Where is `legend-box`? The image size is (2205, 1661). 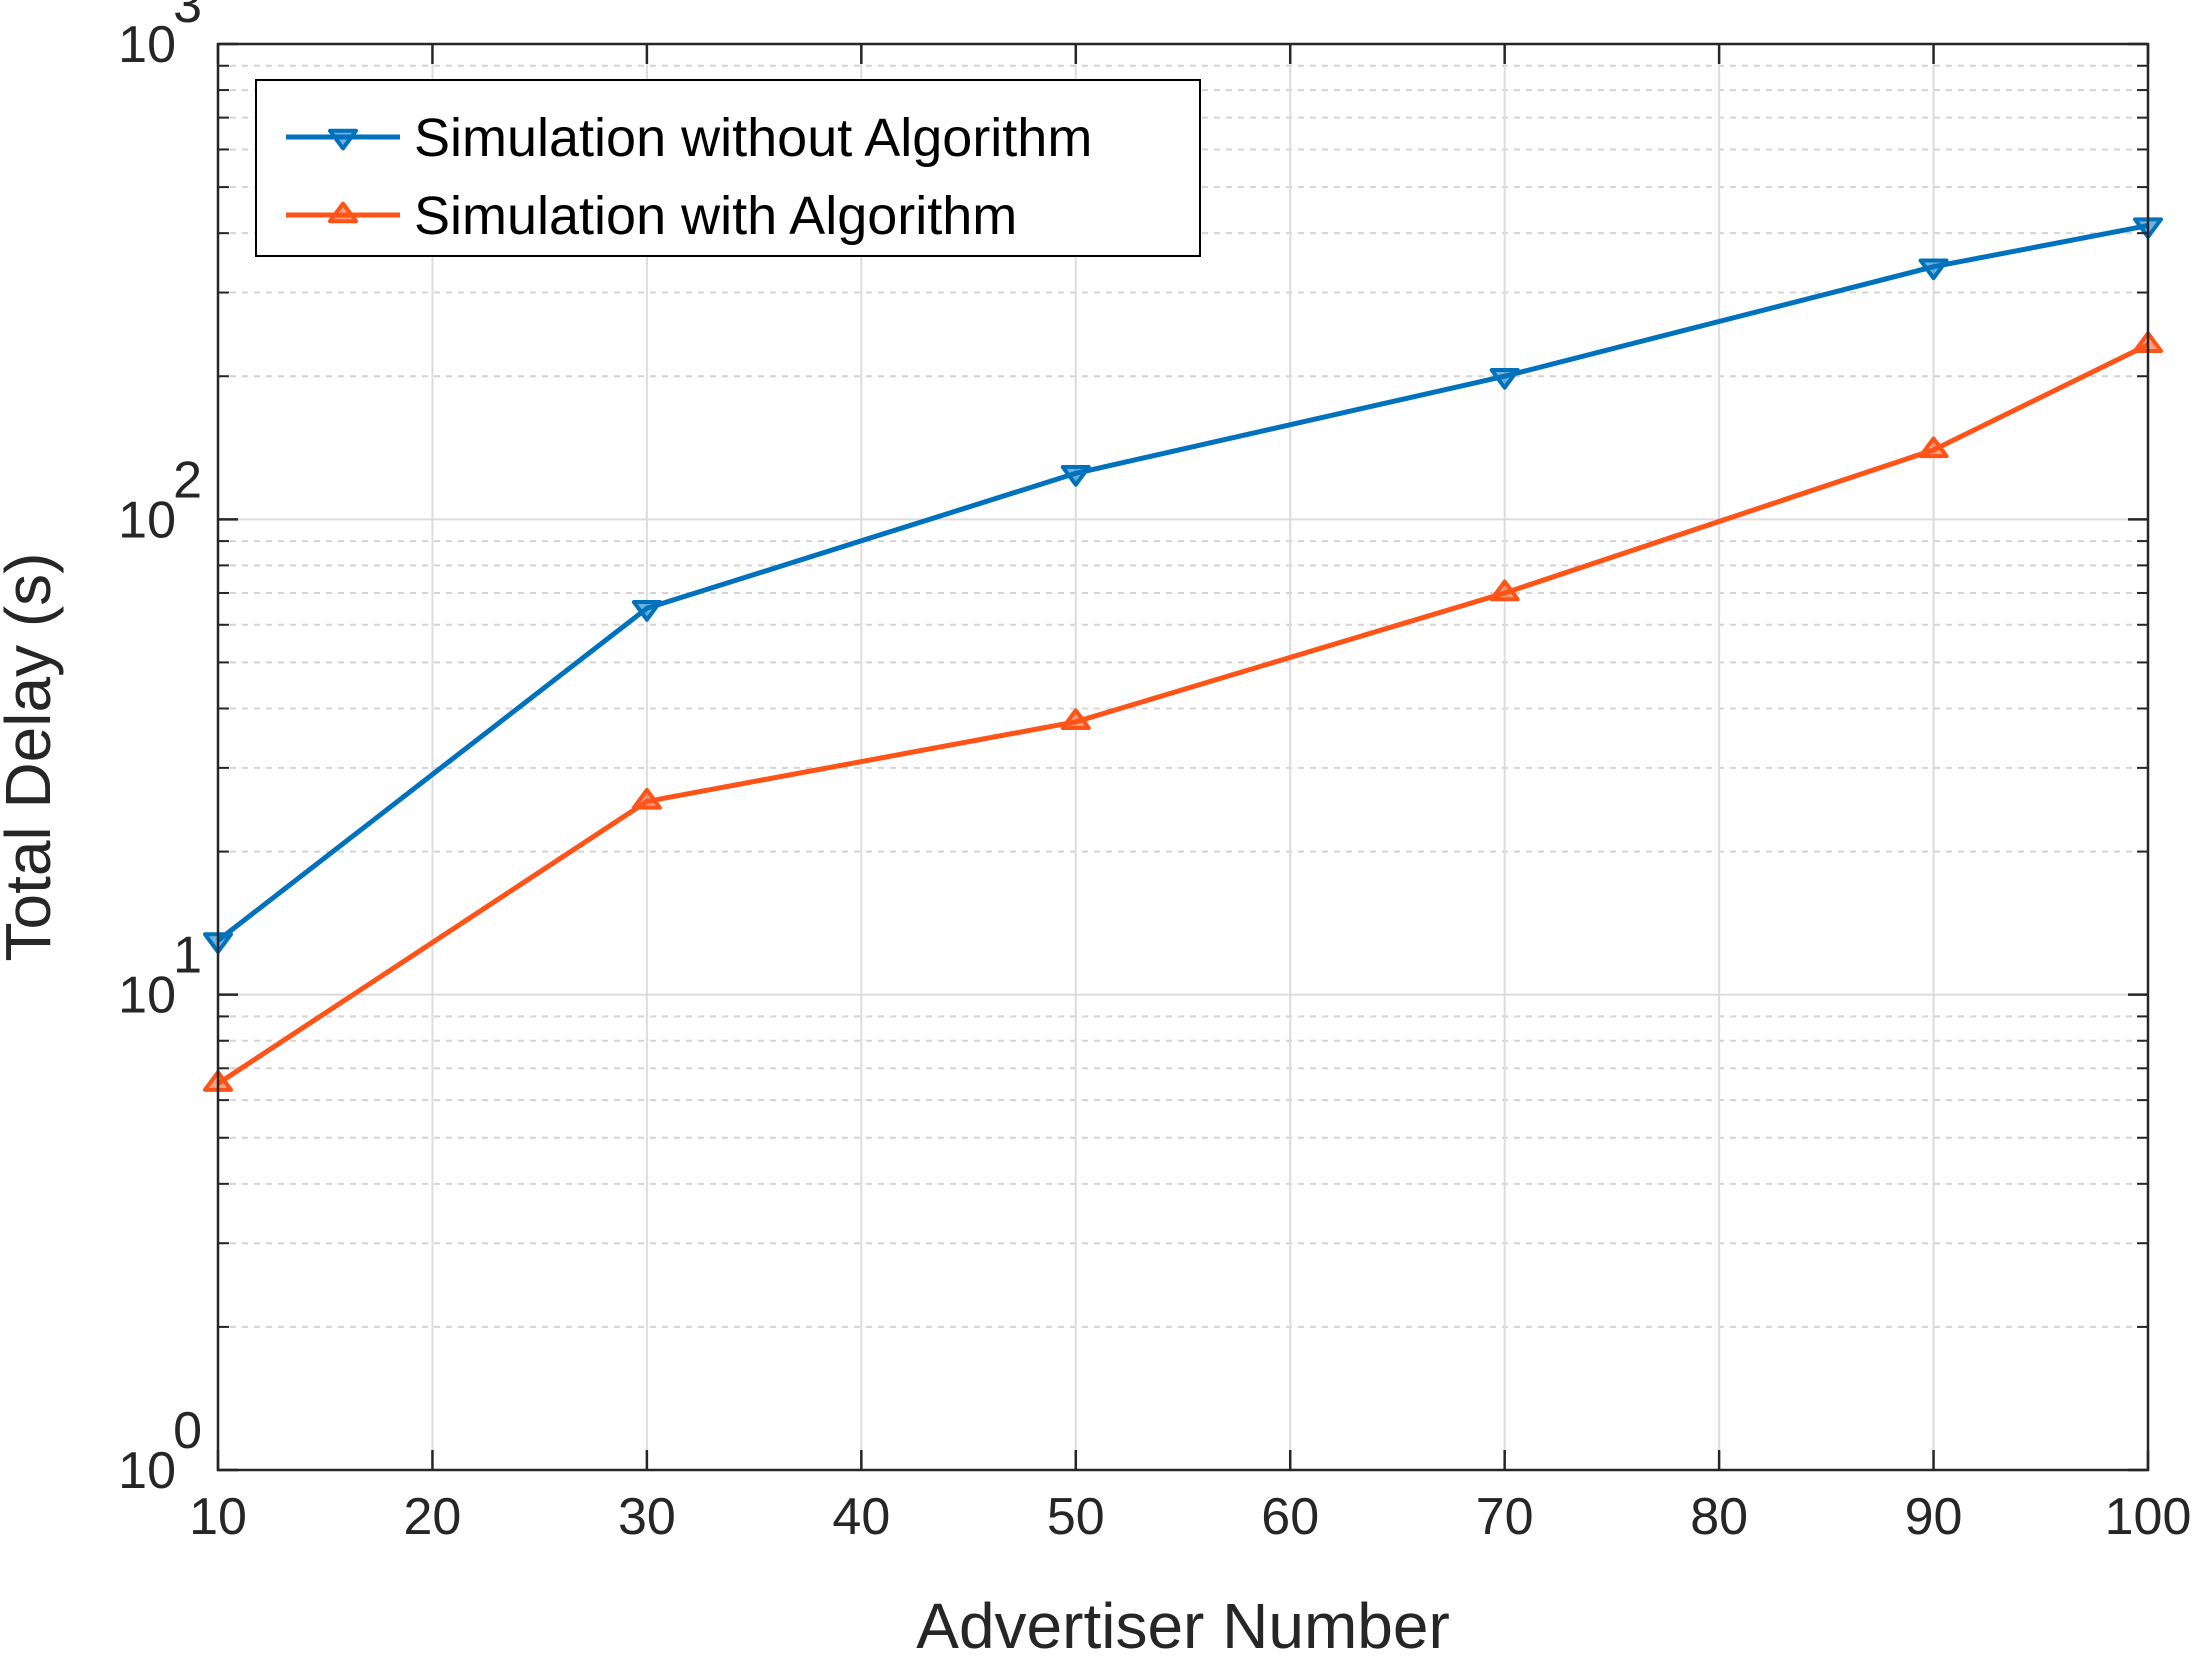
legend-box is located at coordinates (728, 168).